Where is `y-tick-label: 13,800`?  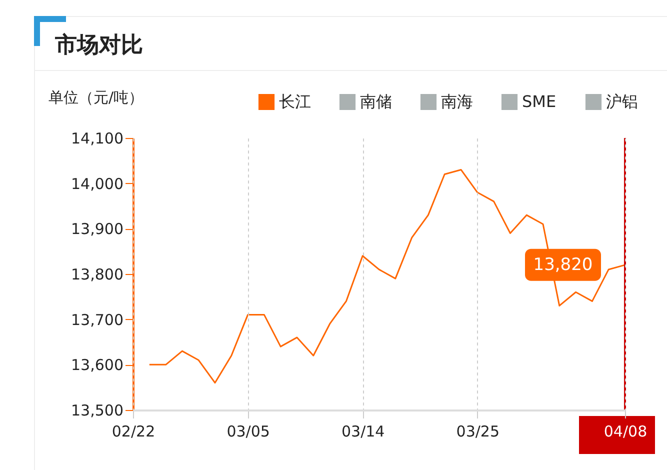
y-tick-label: 13,800 is located at coordinates (97, 275).